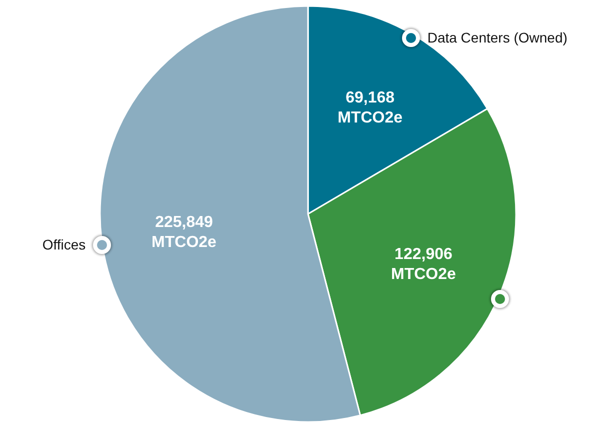 The height and width of the screenshot is (428, 616). I want to click on data-label: 225,849 MTCO2e, so click(184, 232).